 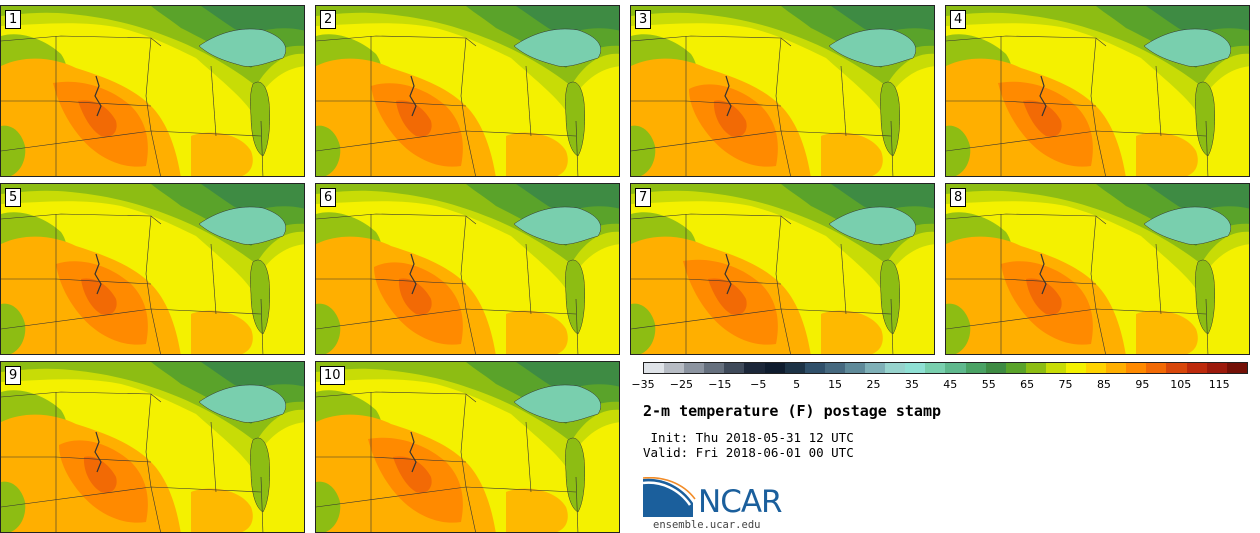 I want to click on member-number-label: 2, so click(x=328, y=19).